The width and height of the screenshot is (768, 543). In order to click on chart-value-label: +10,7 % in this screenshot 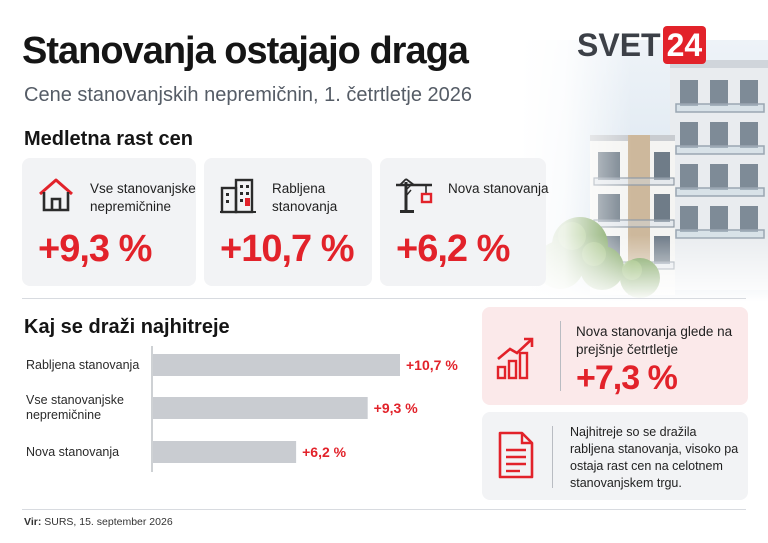, I will do `click(432, 365)`.